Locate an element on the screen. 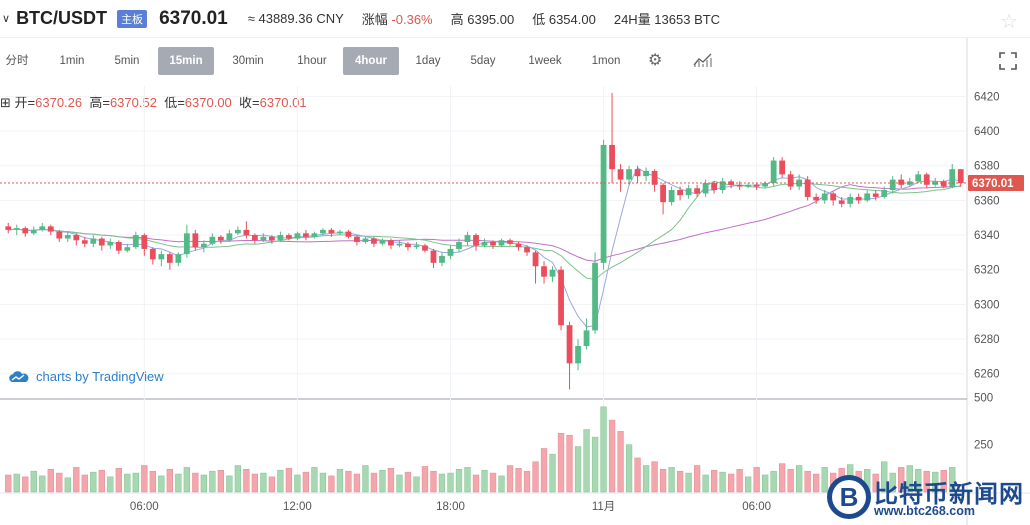  high-value: 6370.52 is located at coordinates (133, 102).